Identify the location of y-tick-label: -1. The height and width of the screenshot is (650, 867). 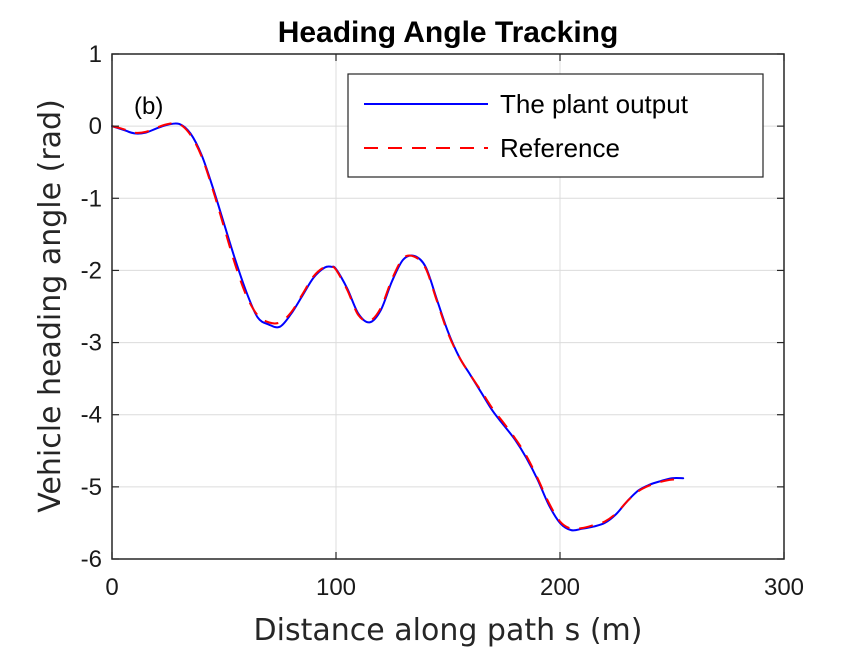
(91, 198).